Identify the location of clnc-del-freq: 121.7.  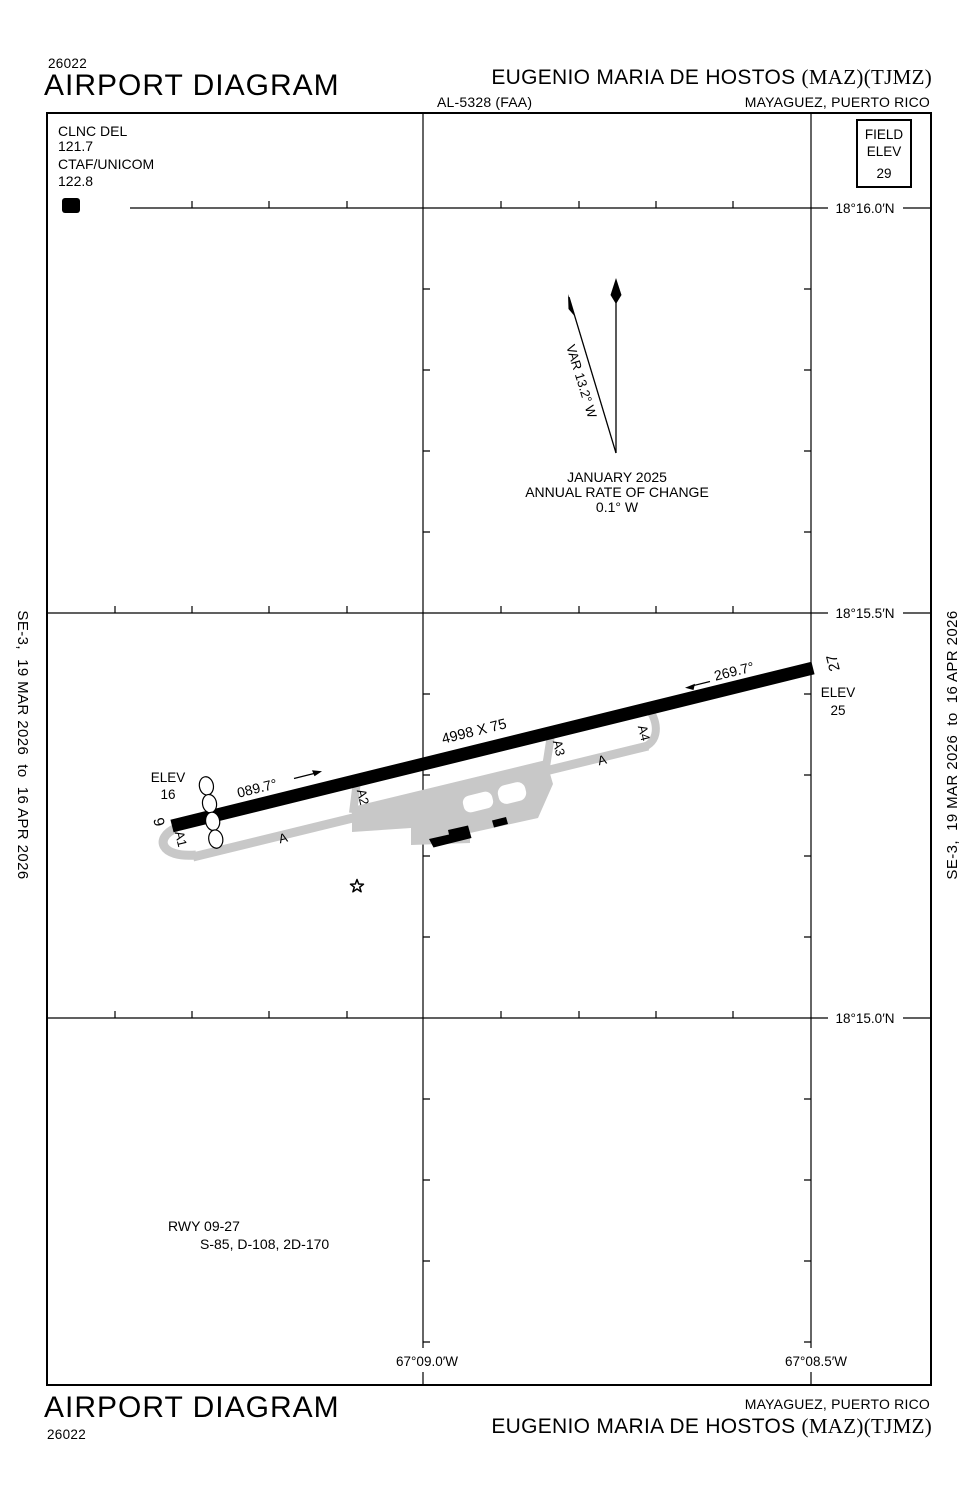
(75, 146).